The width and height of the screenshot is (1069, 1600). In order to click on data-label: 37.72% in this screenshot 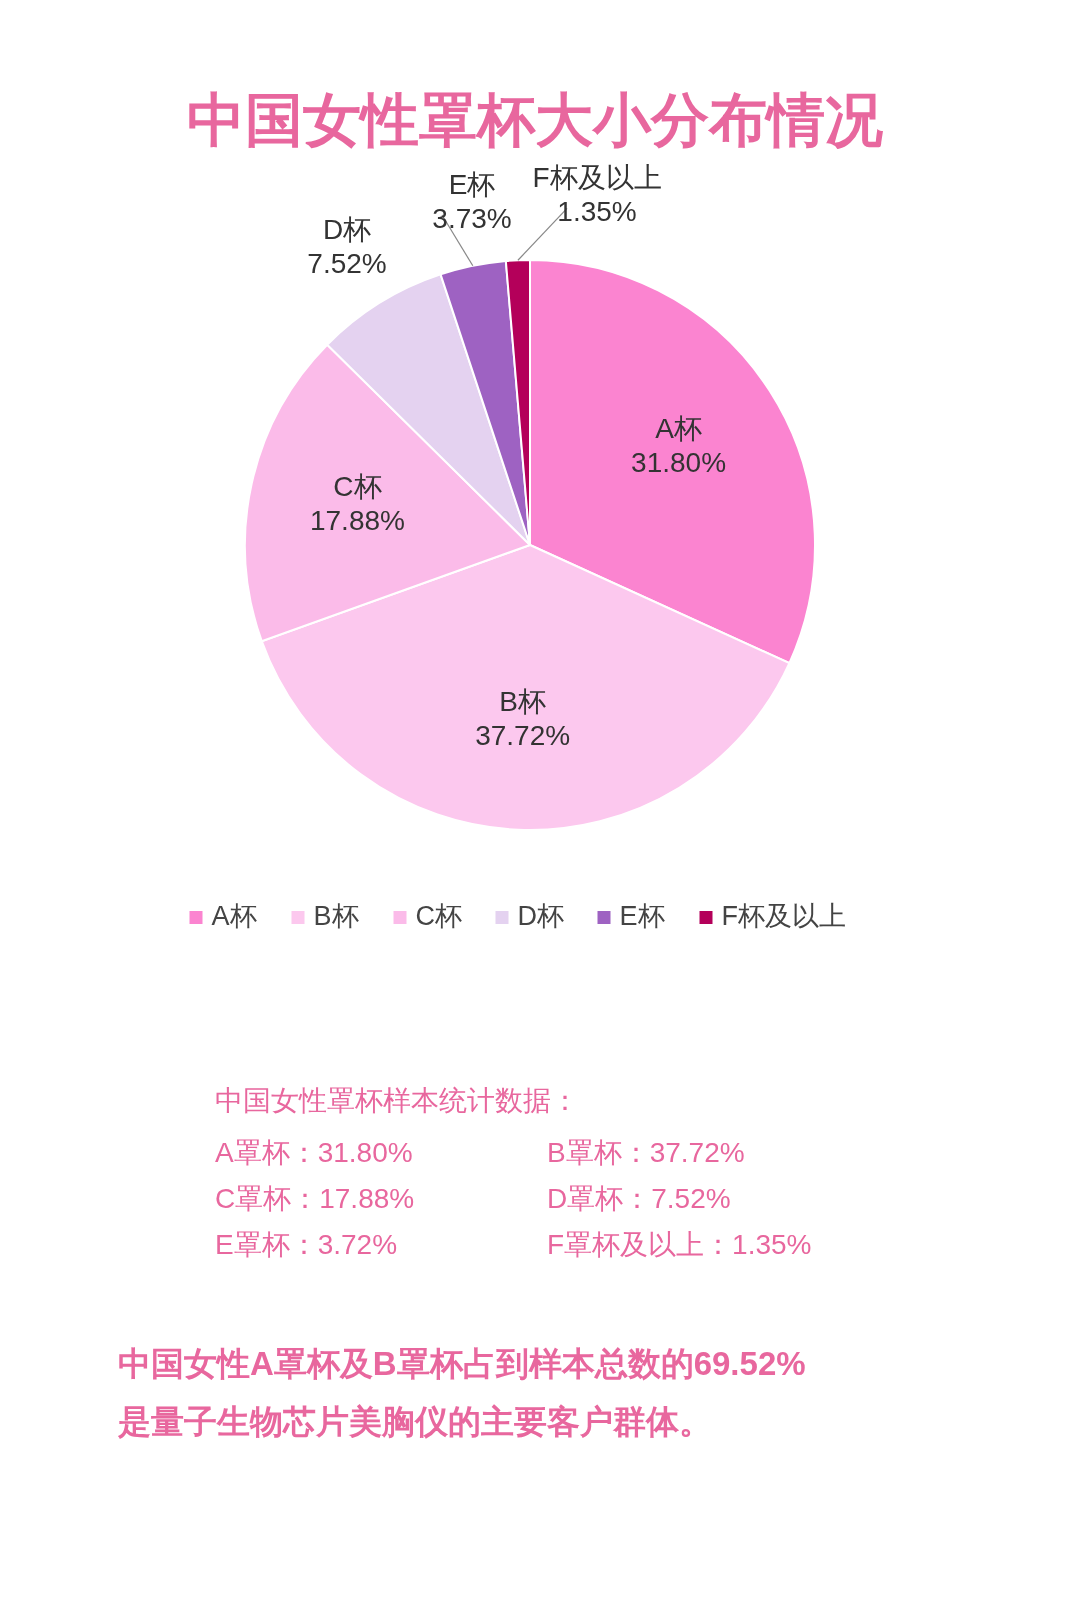, I will do `click(523, 735)`.